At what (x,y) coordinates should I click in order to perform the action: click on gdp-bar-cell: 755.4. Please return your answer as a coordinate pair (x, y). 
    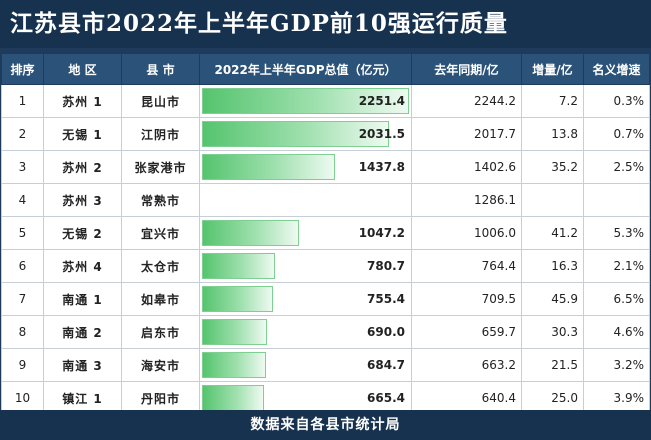
    Looking at the image, I should click on (305, 299).